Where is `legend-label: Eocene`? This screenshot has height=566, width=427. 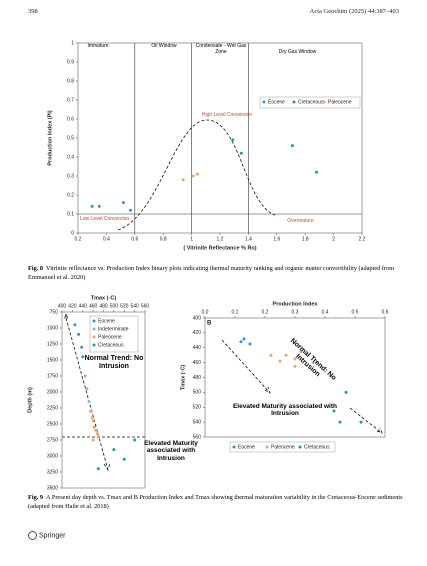 legend-label: Eocene is located at coordinates (246, 447).